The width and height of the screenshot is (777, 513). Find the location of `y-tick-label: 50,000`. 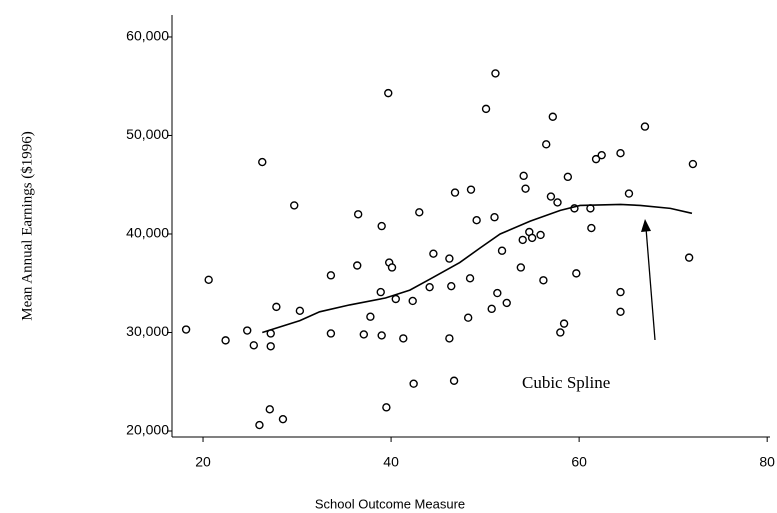

y-tick-label: 50,000 is located at coordinates (147, 134).